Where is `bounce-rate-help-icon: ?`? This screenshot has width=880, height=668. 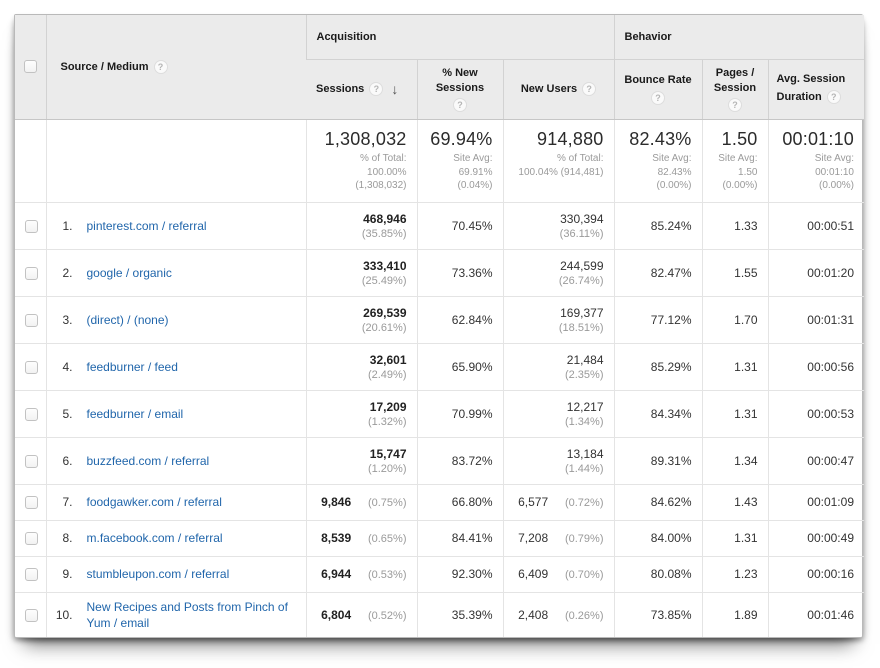
bounce-rate-help-icon: ? is located at coordinates (658, 97).